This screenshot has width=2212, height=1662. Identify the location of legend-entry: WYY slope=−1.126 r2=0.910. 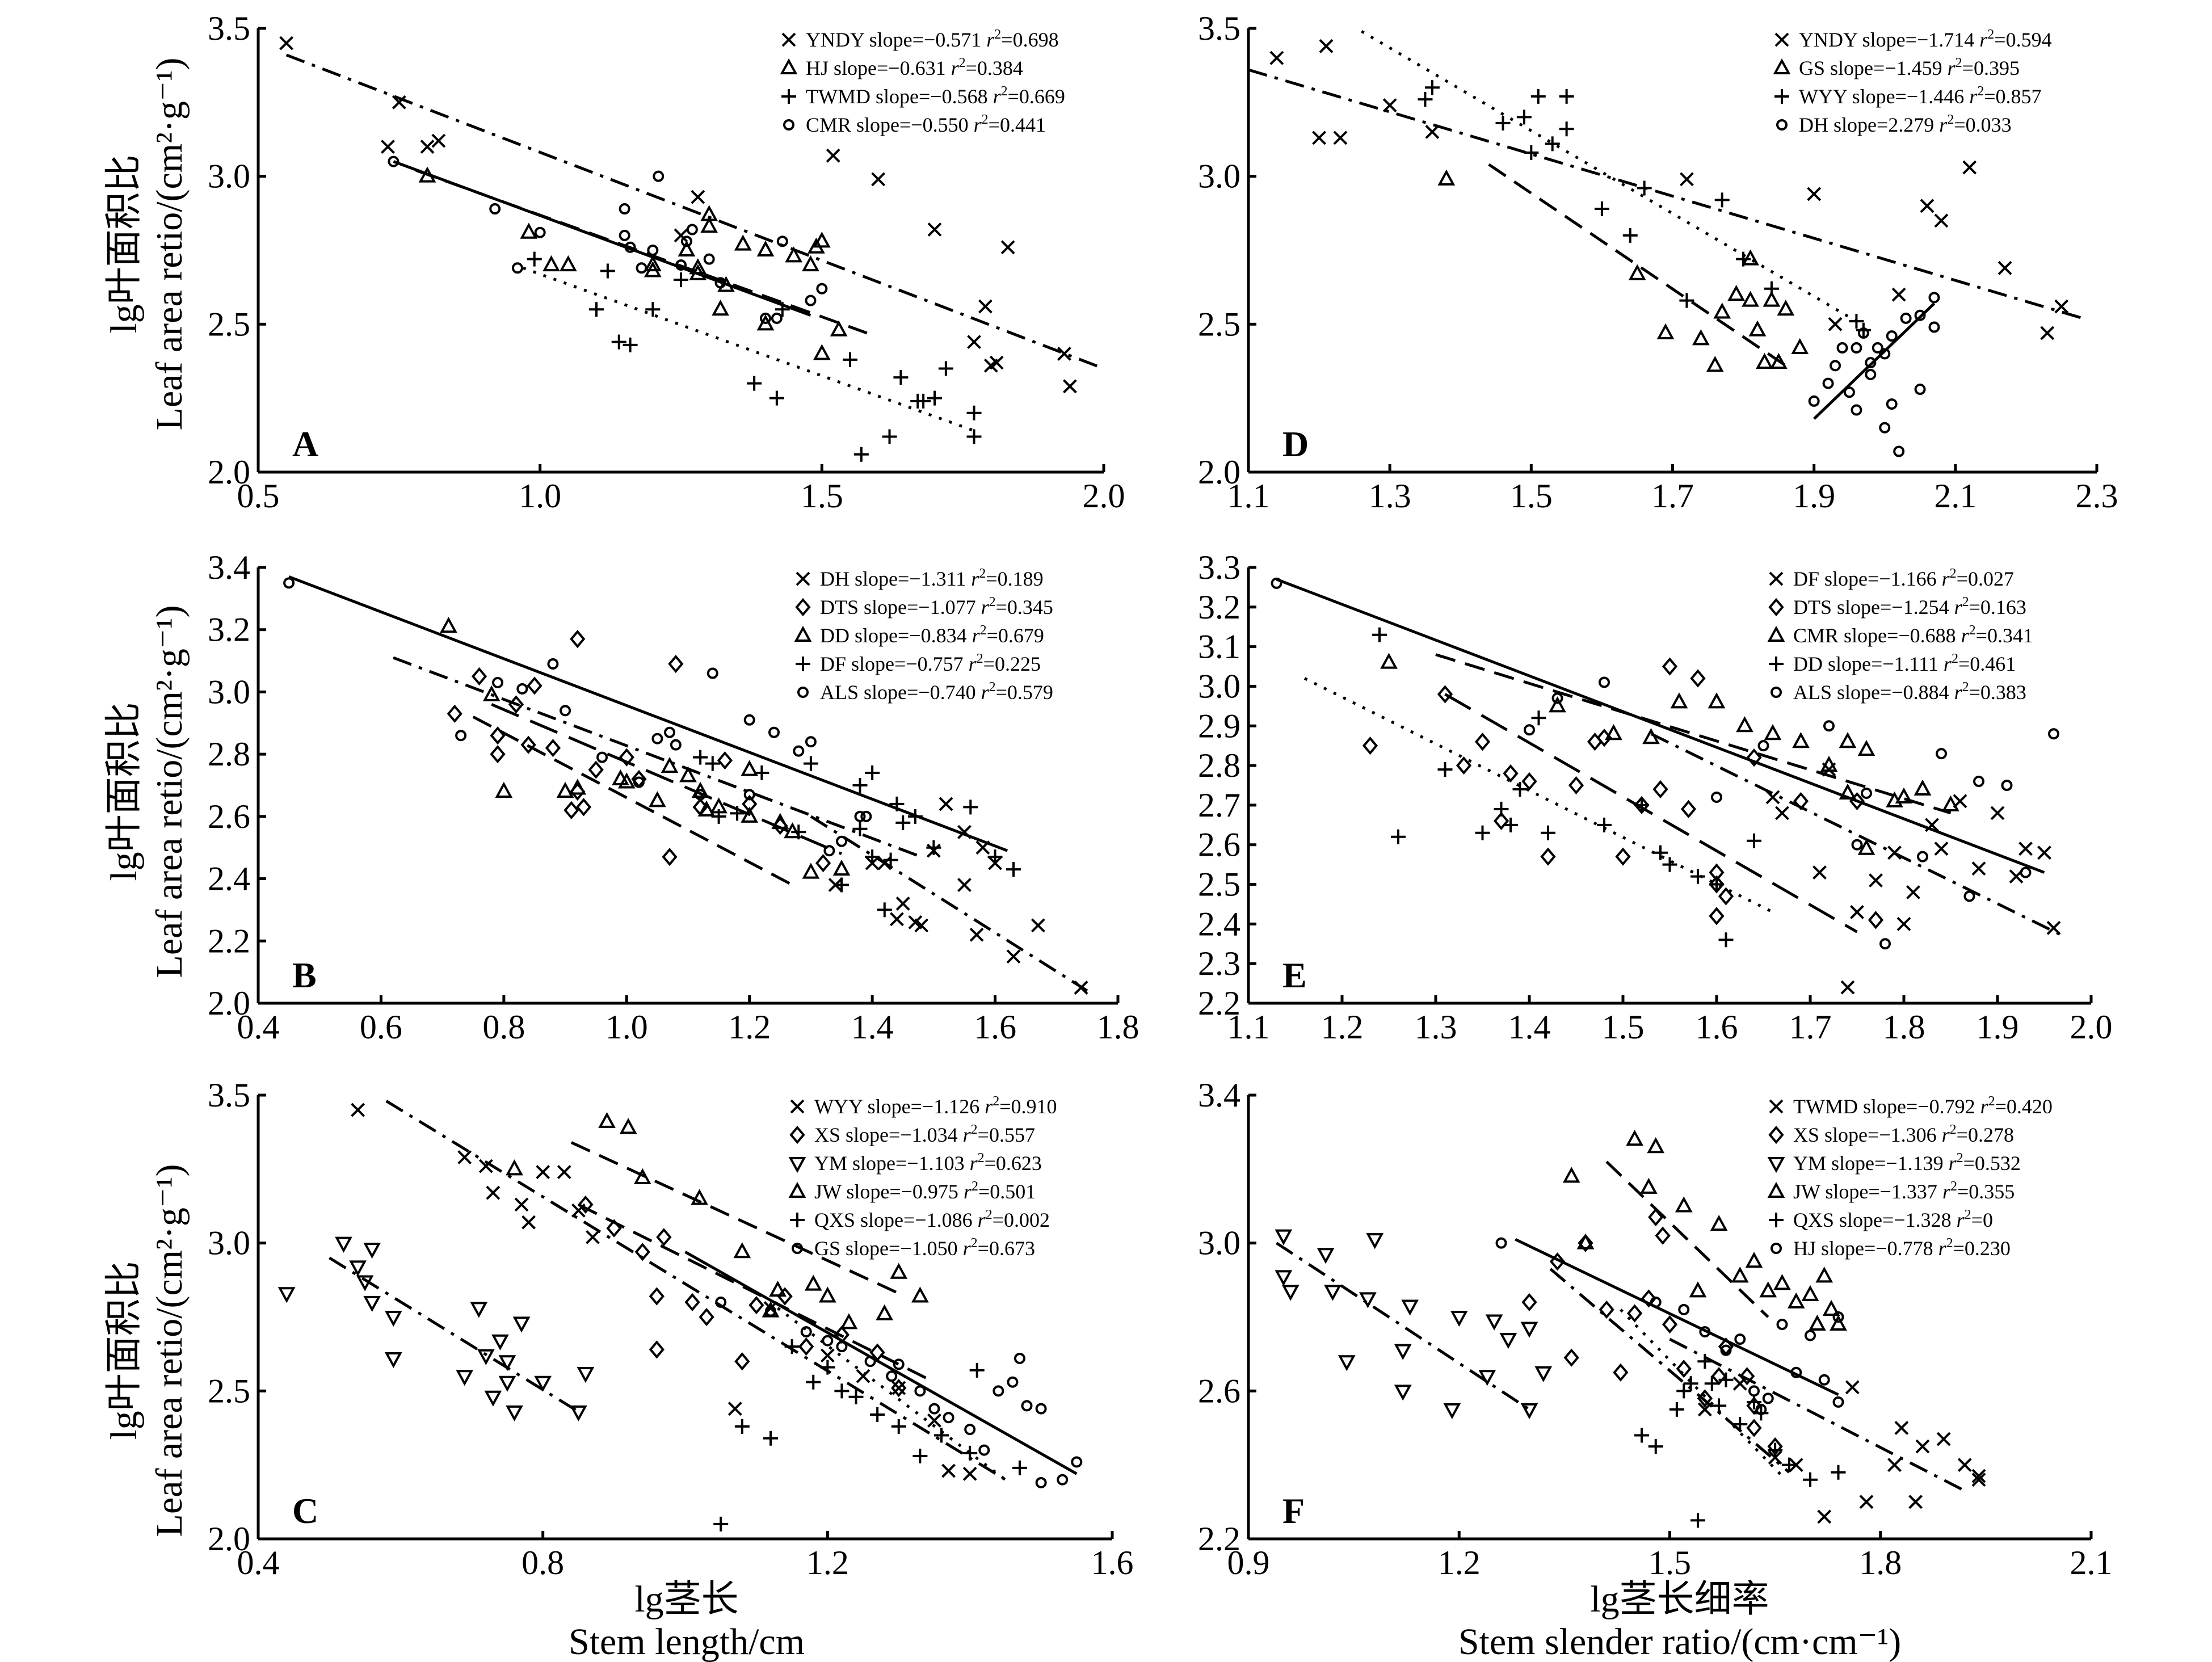
(923, 1106).